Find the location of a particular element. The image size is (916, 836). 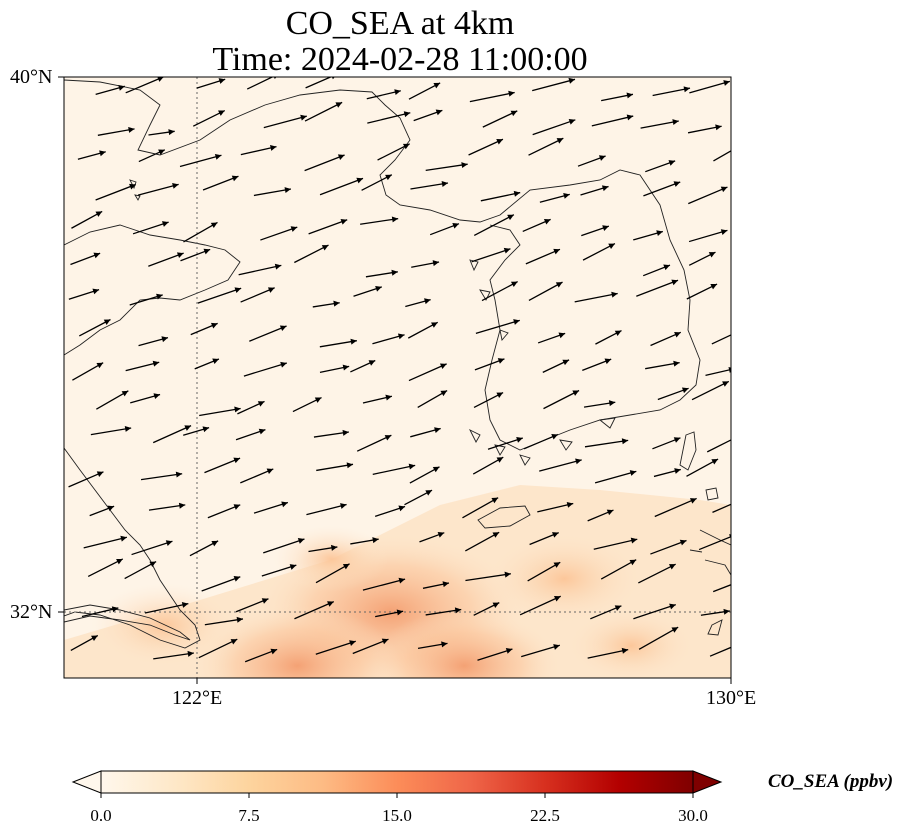

colorbar-tick-label: 7.5 is located at coordinates (248, 815).